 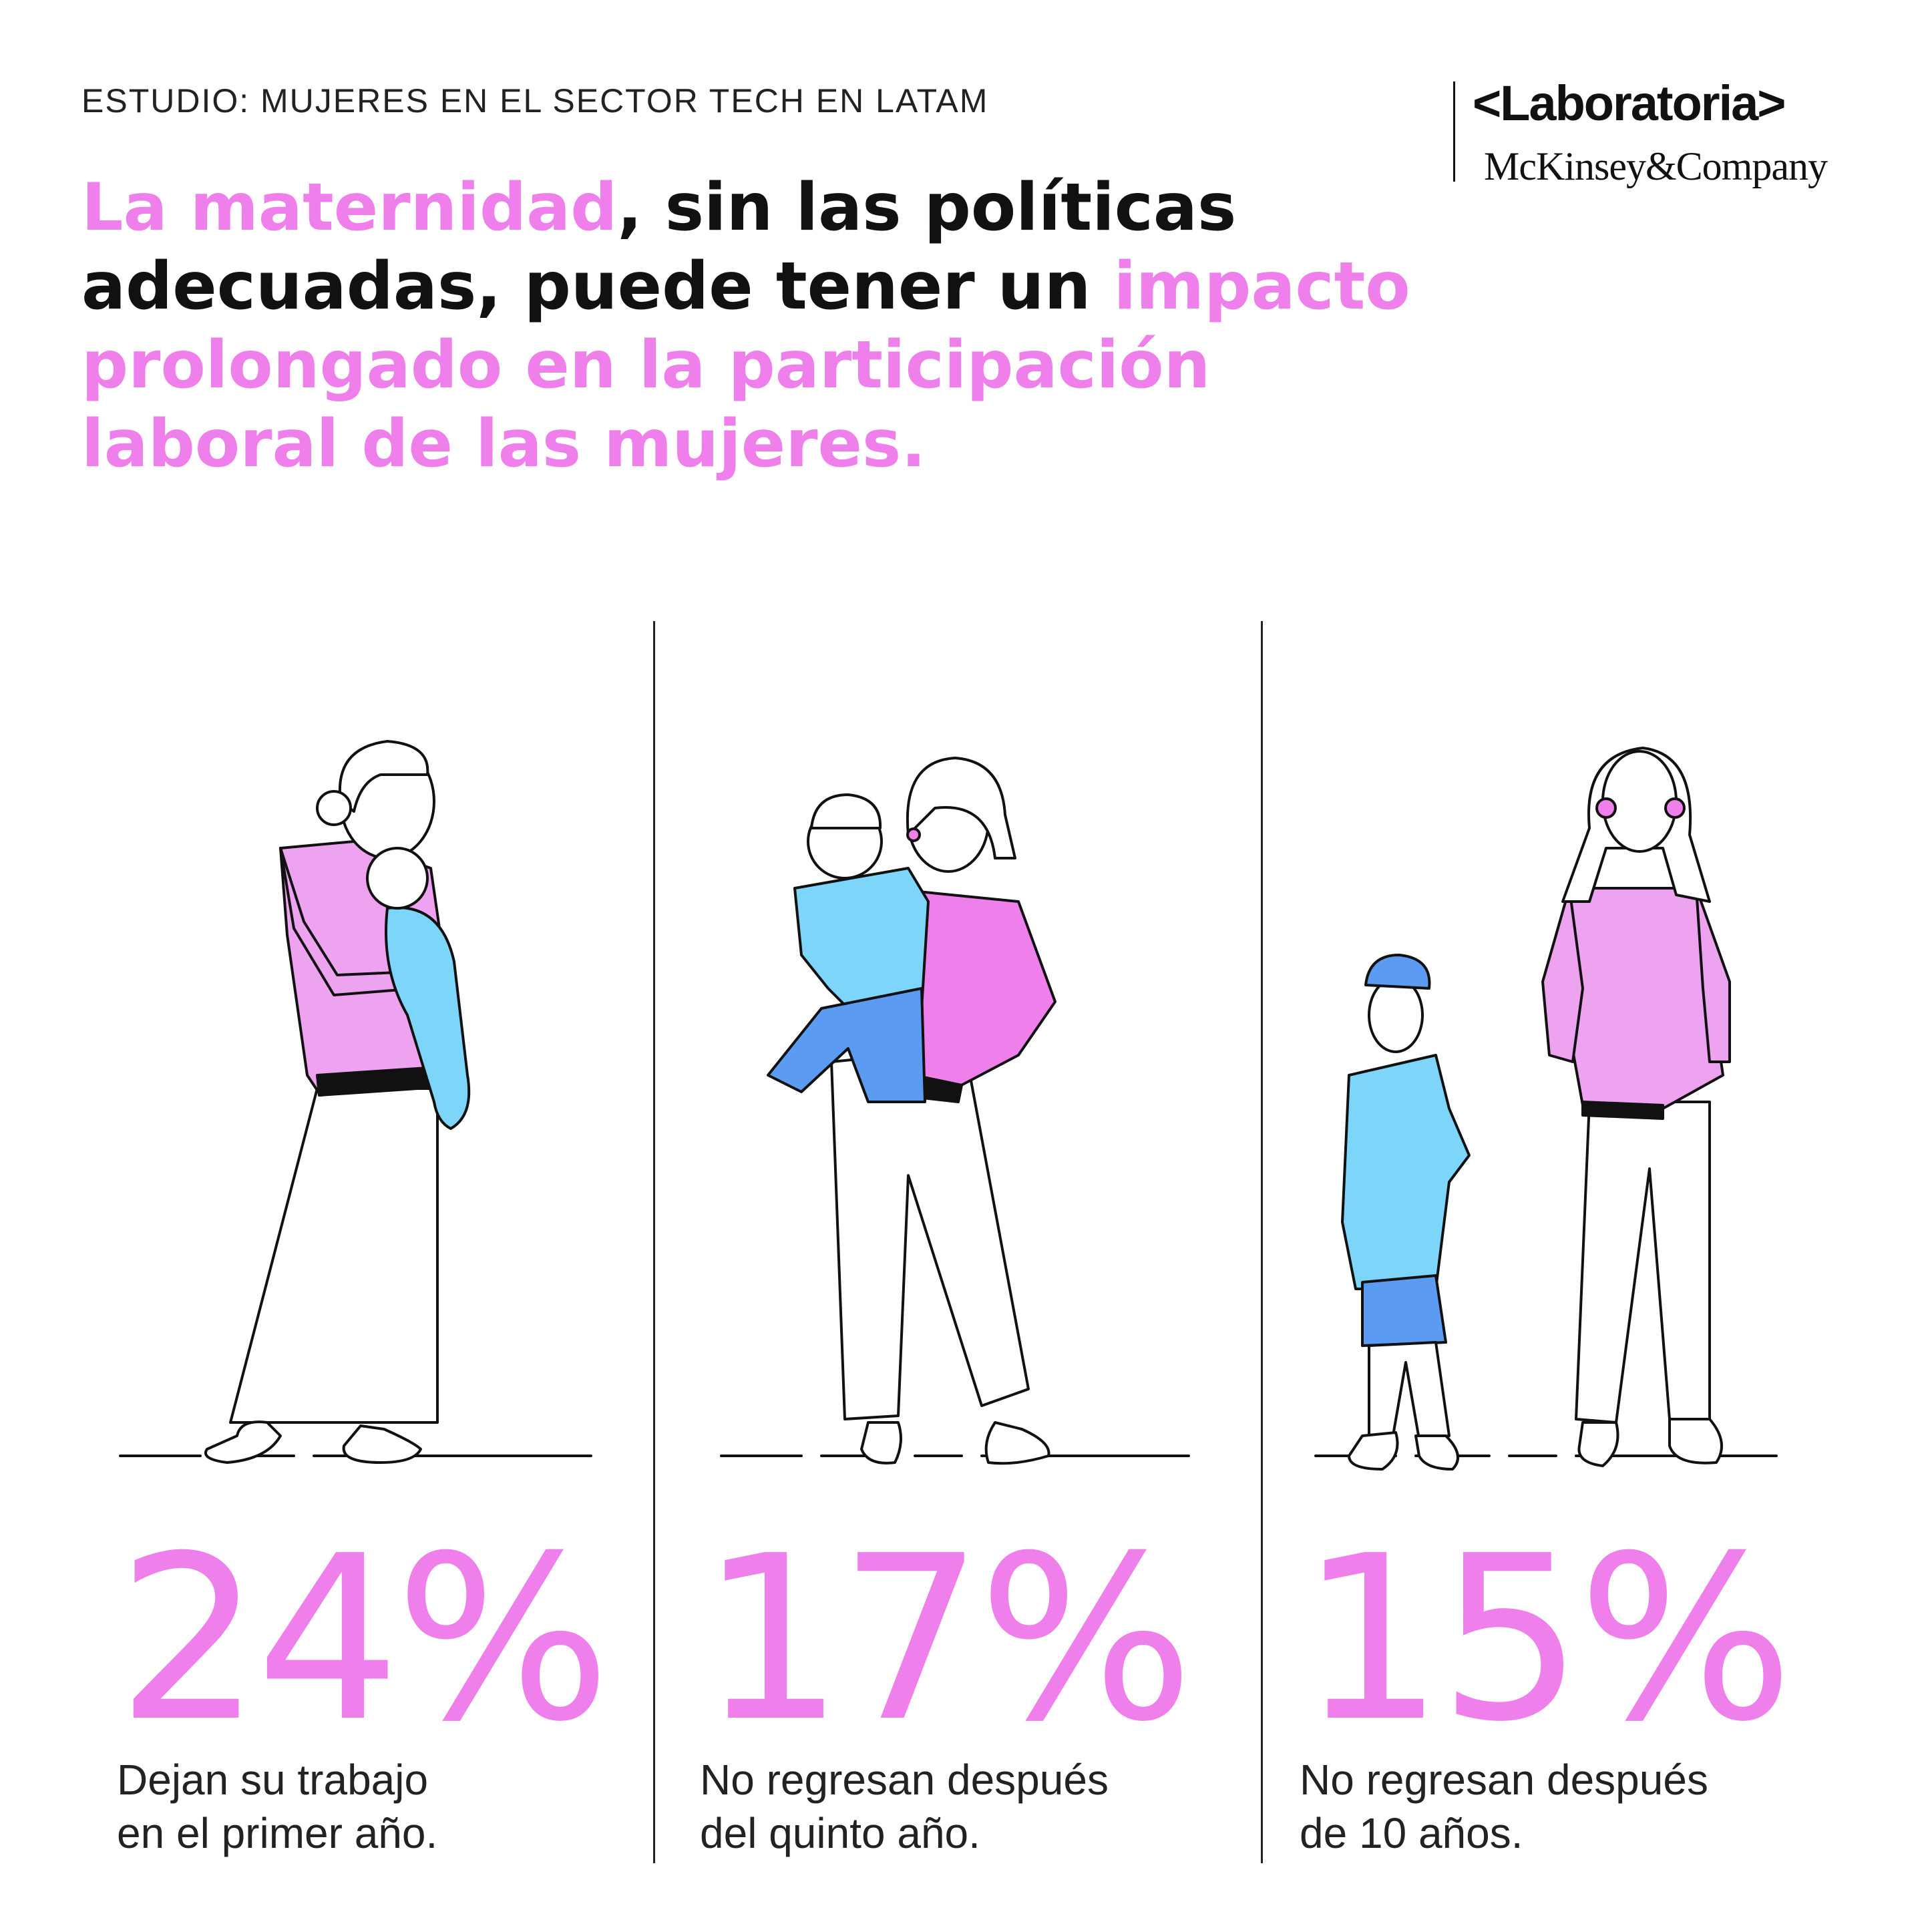 What do you see at coordinates (277, 1833) in the screenshot?
I see `stat-description-1-line2: en el primer año.` at bounding box center [277, 1833].